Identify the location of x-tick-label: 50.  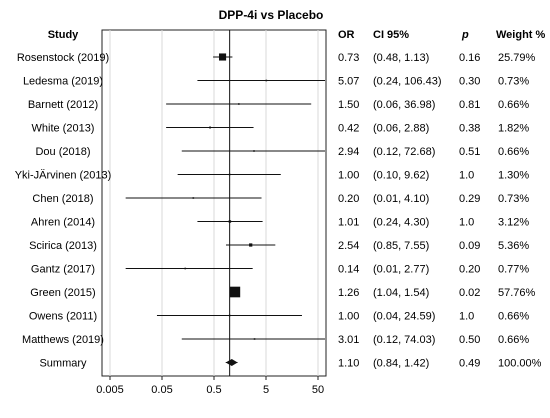
(318, 390).